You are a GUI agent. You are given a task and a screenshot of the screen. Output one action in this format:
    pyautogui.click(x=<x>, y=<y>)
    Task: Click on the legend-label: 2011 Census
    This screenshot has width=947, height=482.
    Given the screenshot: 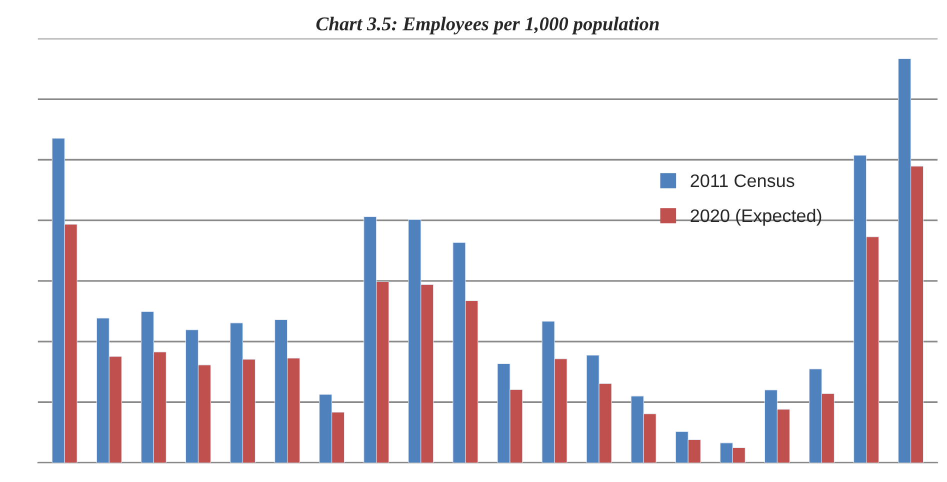 What is the action you would take?
    pyautogui.click(x=742, y=181)
    